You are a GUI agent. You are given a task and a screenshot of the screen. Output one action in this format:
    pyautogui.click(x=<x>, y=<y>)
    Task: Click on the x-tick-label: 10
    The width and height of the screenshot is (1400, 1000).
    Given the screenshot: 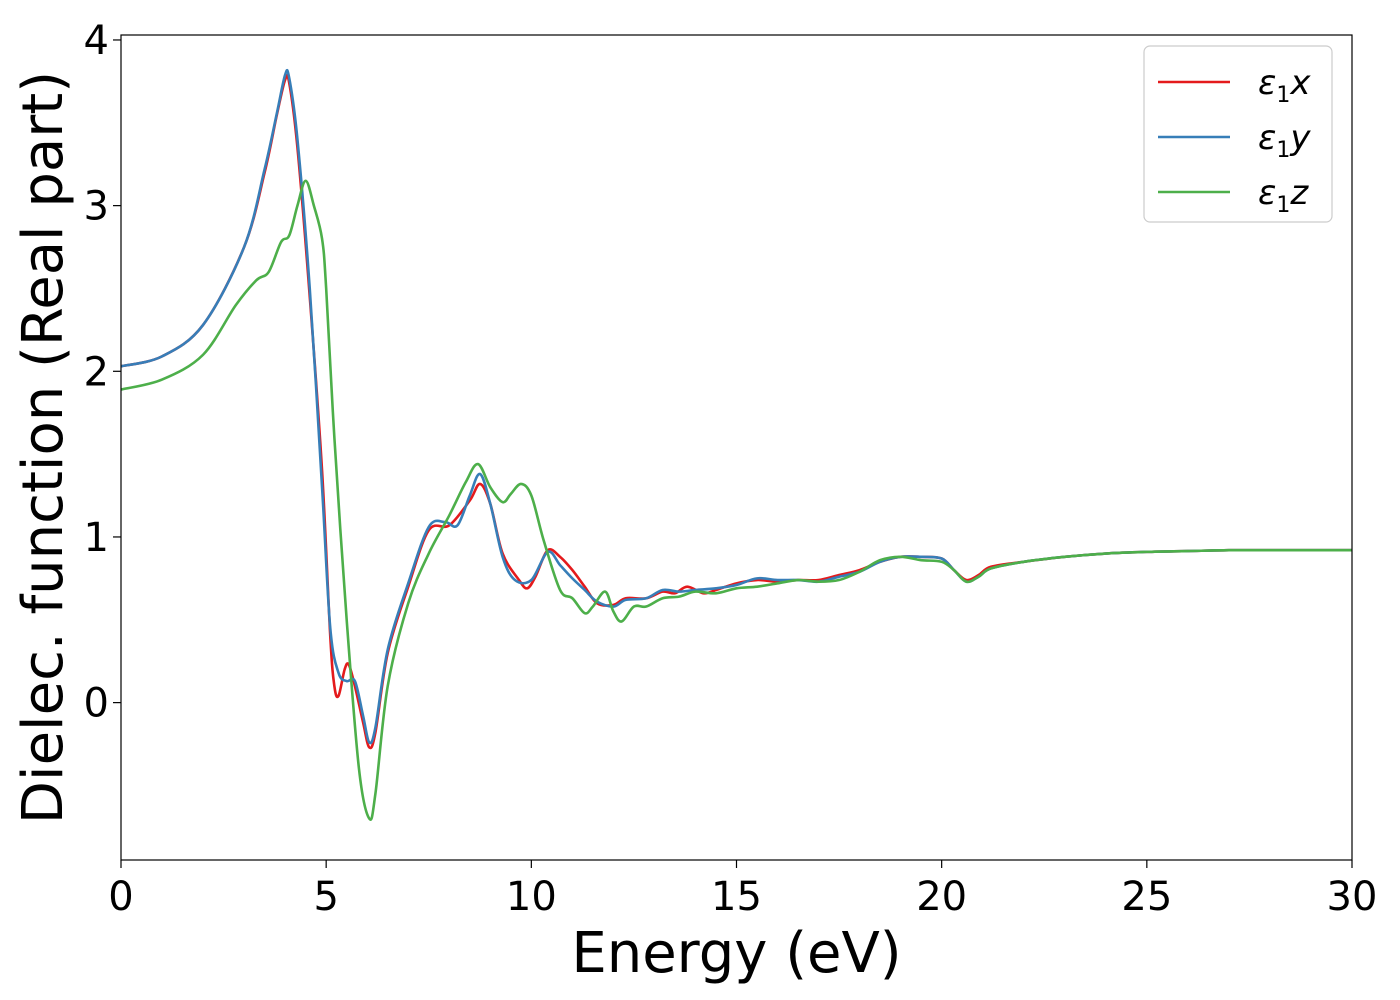 What is the action you would take?
    pyautogui.click(x=531, y=897)
    